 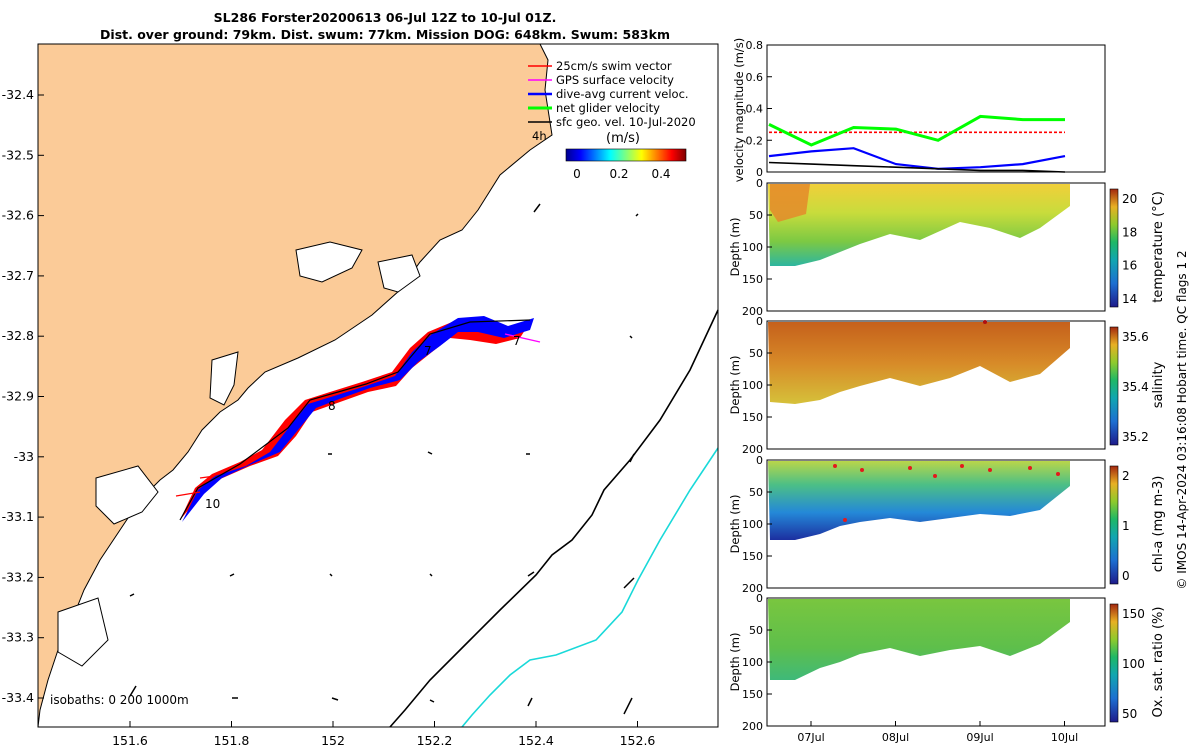 What do you see at coordinates (919, 110) in the screenshot?
I see `velocity-panel: 0 0.2 0.4 0.6 0.8 velocity magnitude (m/s)` at bounding box center [919, 110].